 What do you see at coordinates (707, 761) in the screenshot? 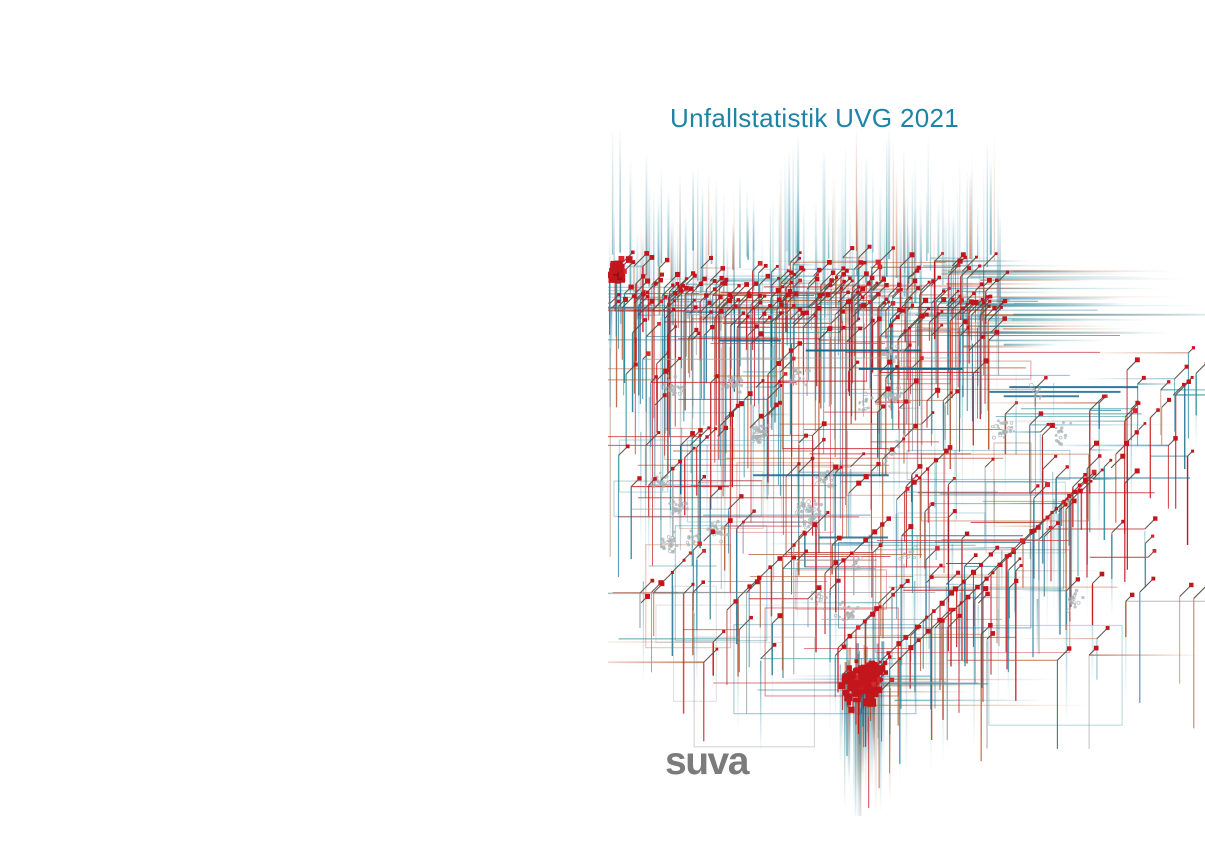
I see `suva-logo: suva` at bounding box center [707, 761].